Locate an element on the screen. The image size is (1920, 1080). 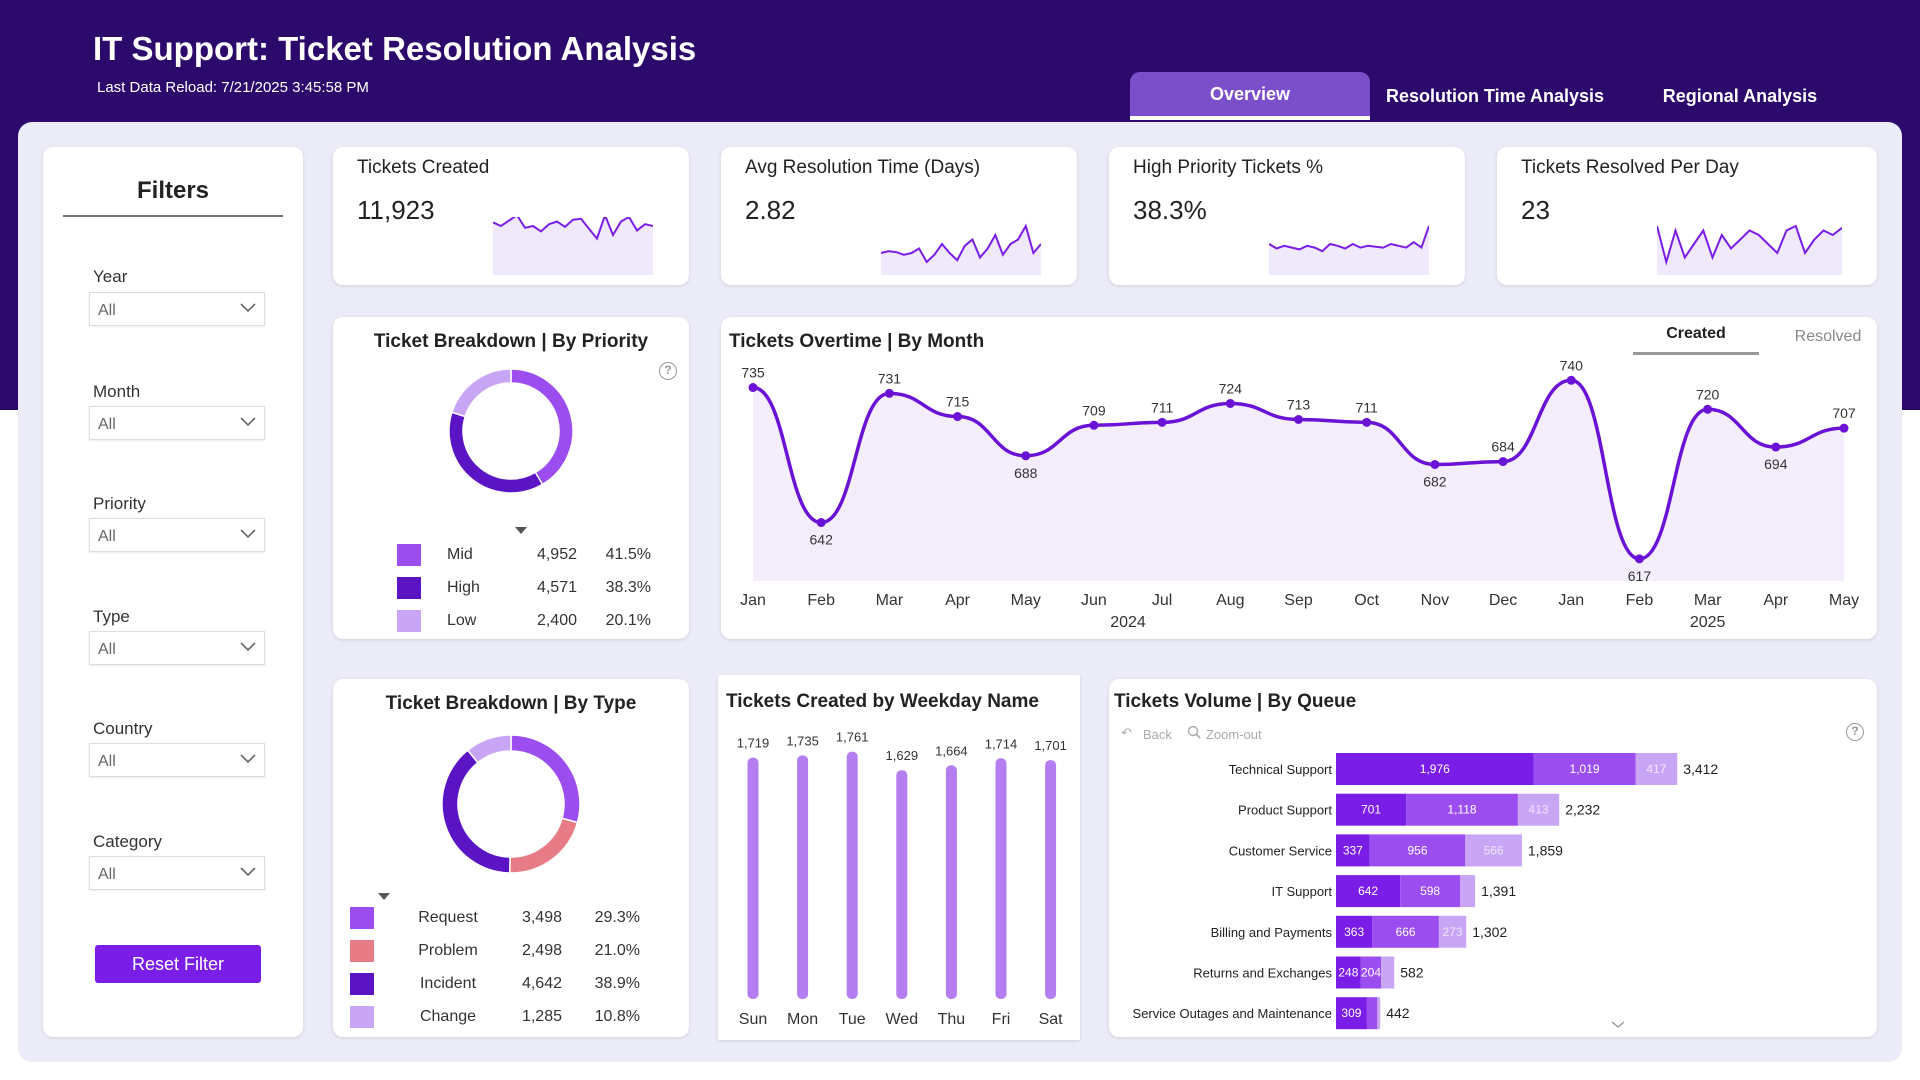
filter-country-label: Country is located at coordinates (123, 728).